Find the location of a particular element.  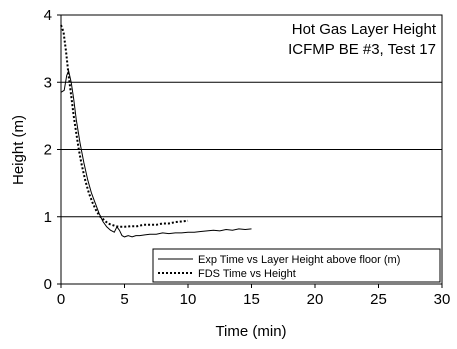

x-tick-label-5: 25 is located at coordinates (378, 299).